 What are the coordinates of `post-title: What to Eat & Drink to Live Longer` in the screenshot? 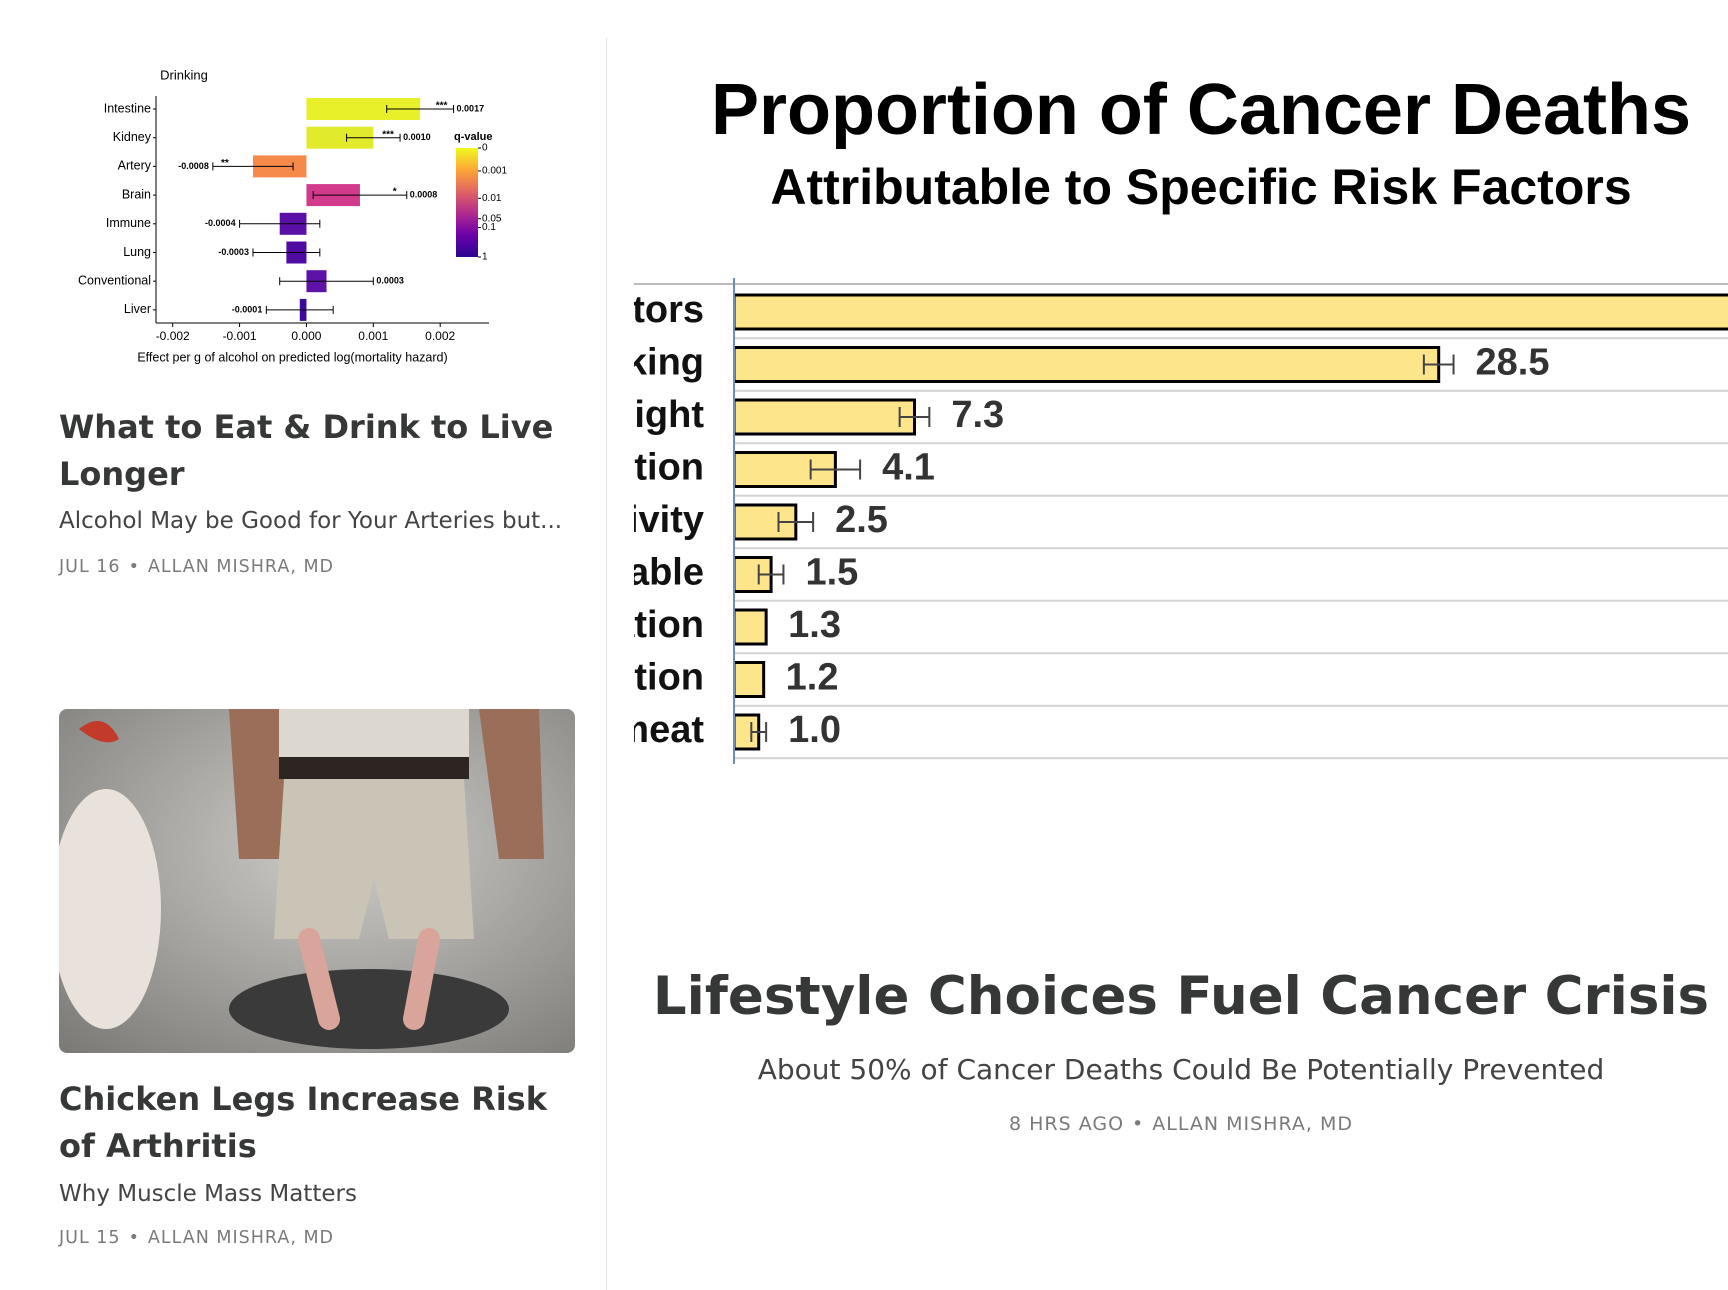 It's located at (306, 450).